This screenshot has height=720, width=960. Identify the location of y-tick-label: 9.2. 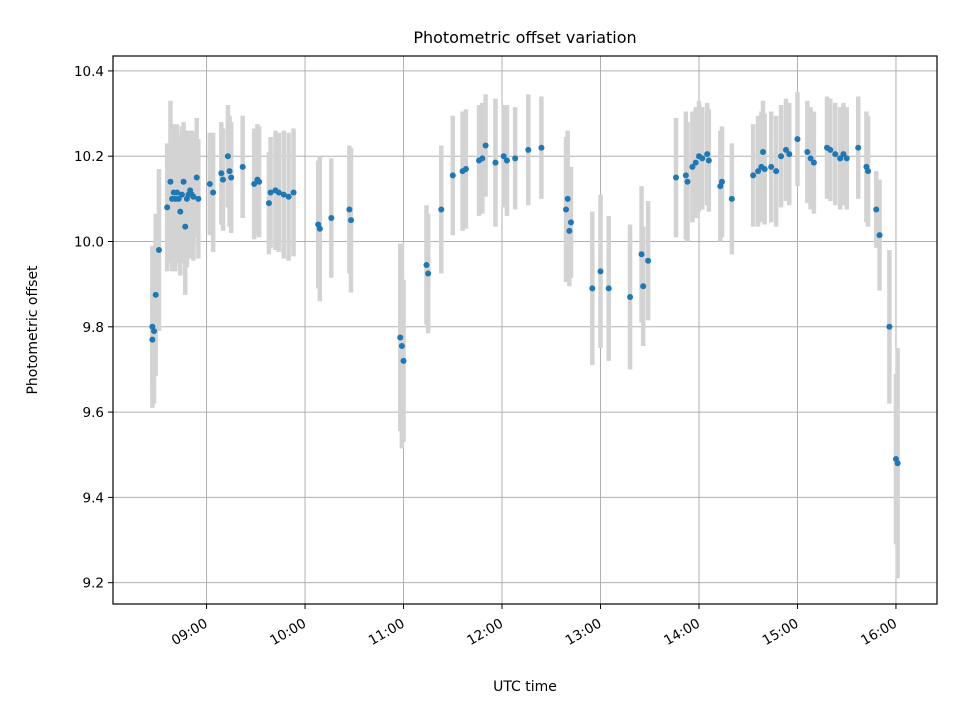
(93, 584).